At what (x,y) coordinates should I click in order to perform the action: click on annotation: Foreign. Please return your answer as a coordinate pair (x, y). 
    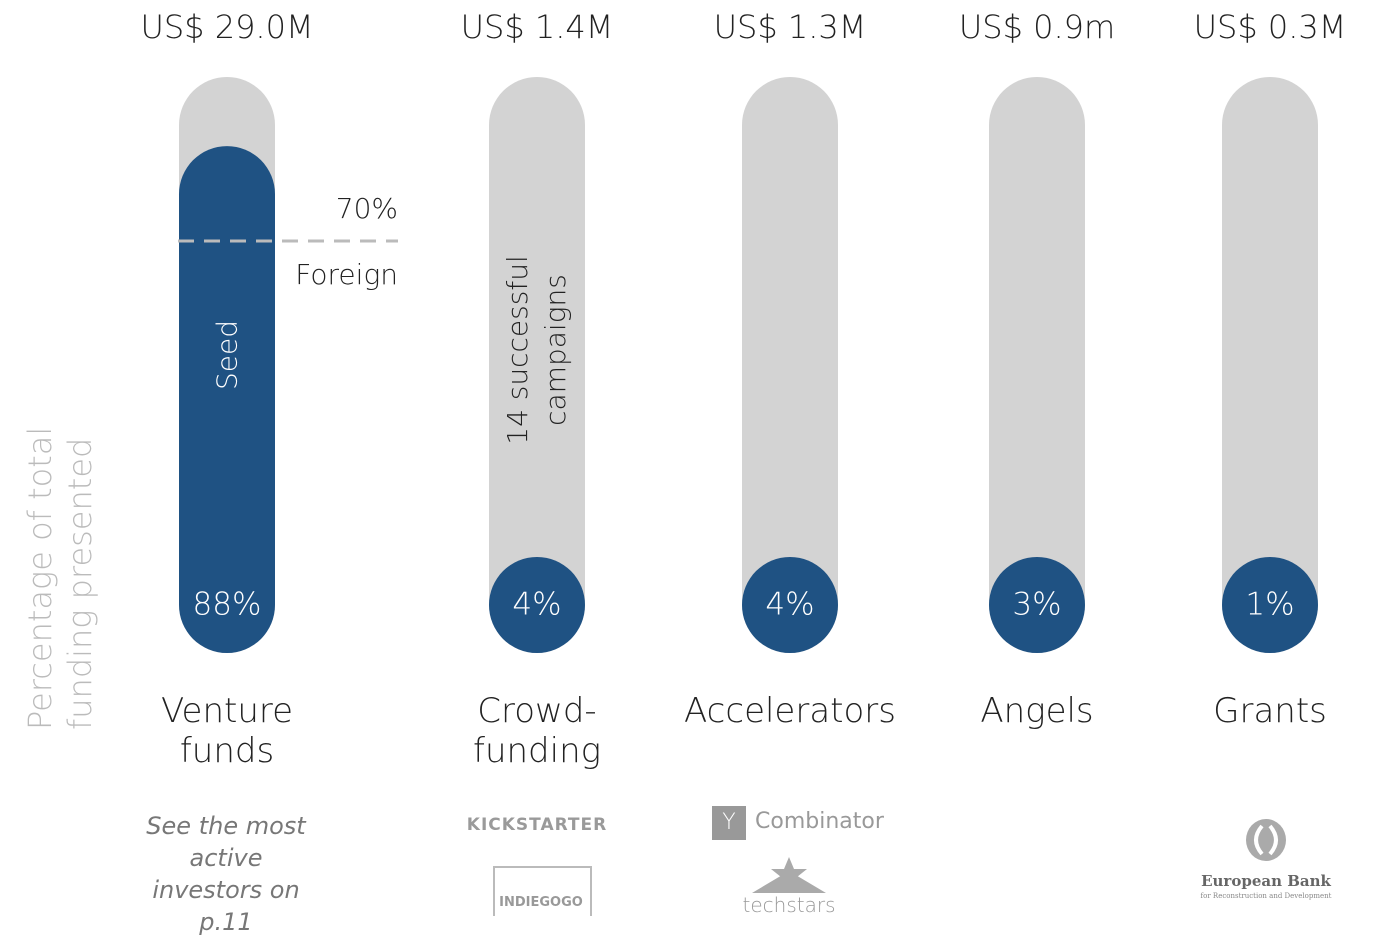
    Looking at the image, I should click on (346, 274).